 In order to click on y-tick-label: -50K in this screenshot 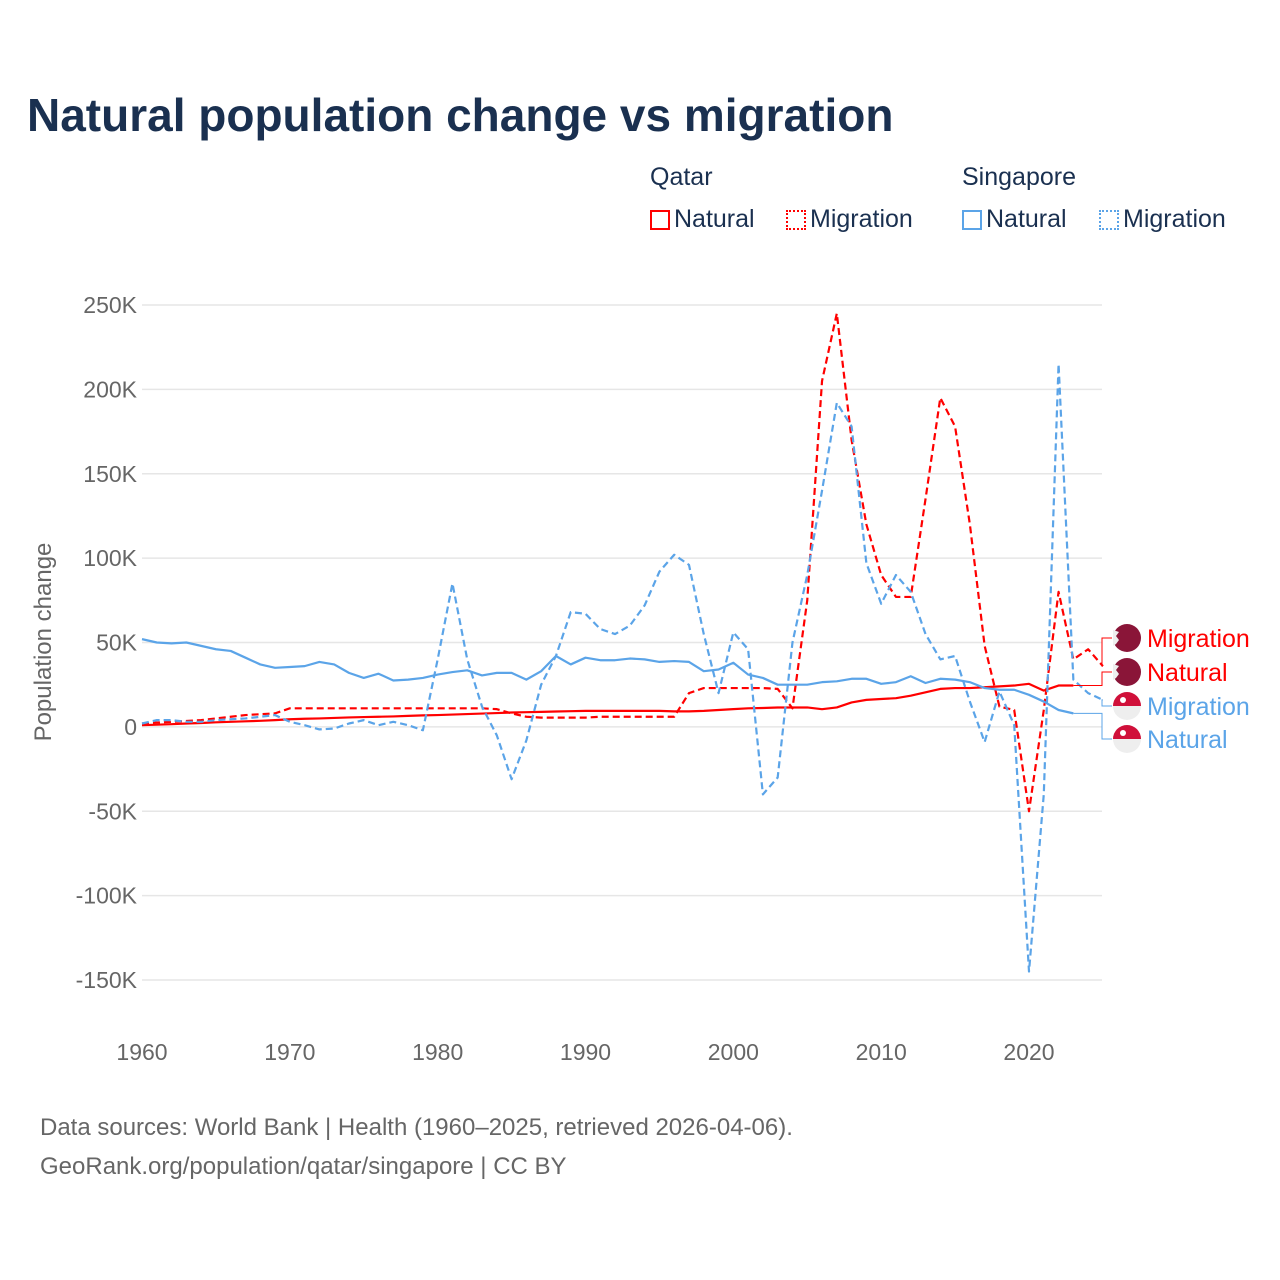, I will do `click(112, 811)`.